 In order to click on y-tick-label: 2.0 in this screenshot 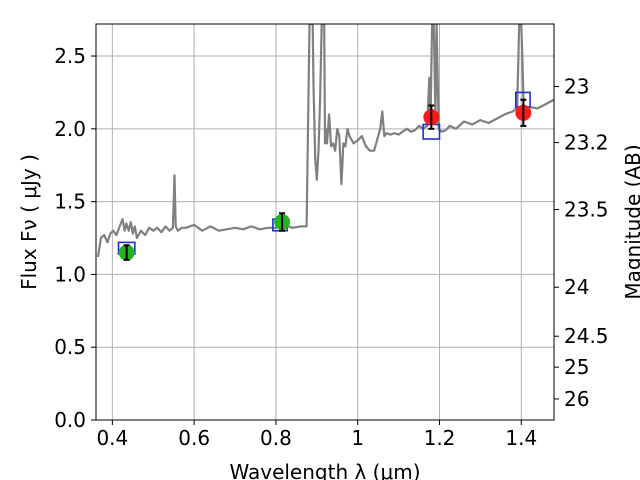, I will do `click(70, 129)`.